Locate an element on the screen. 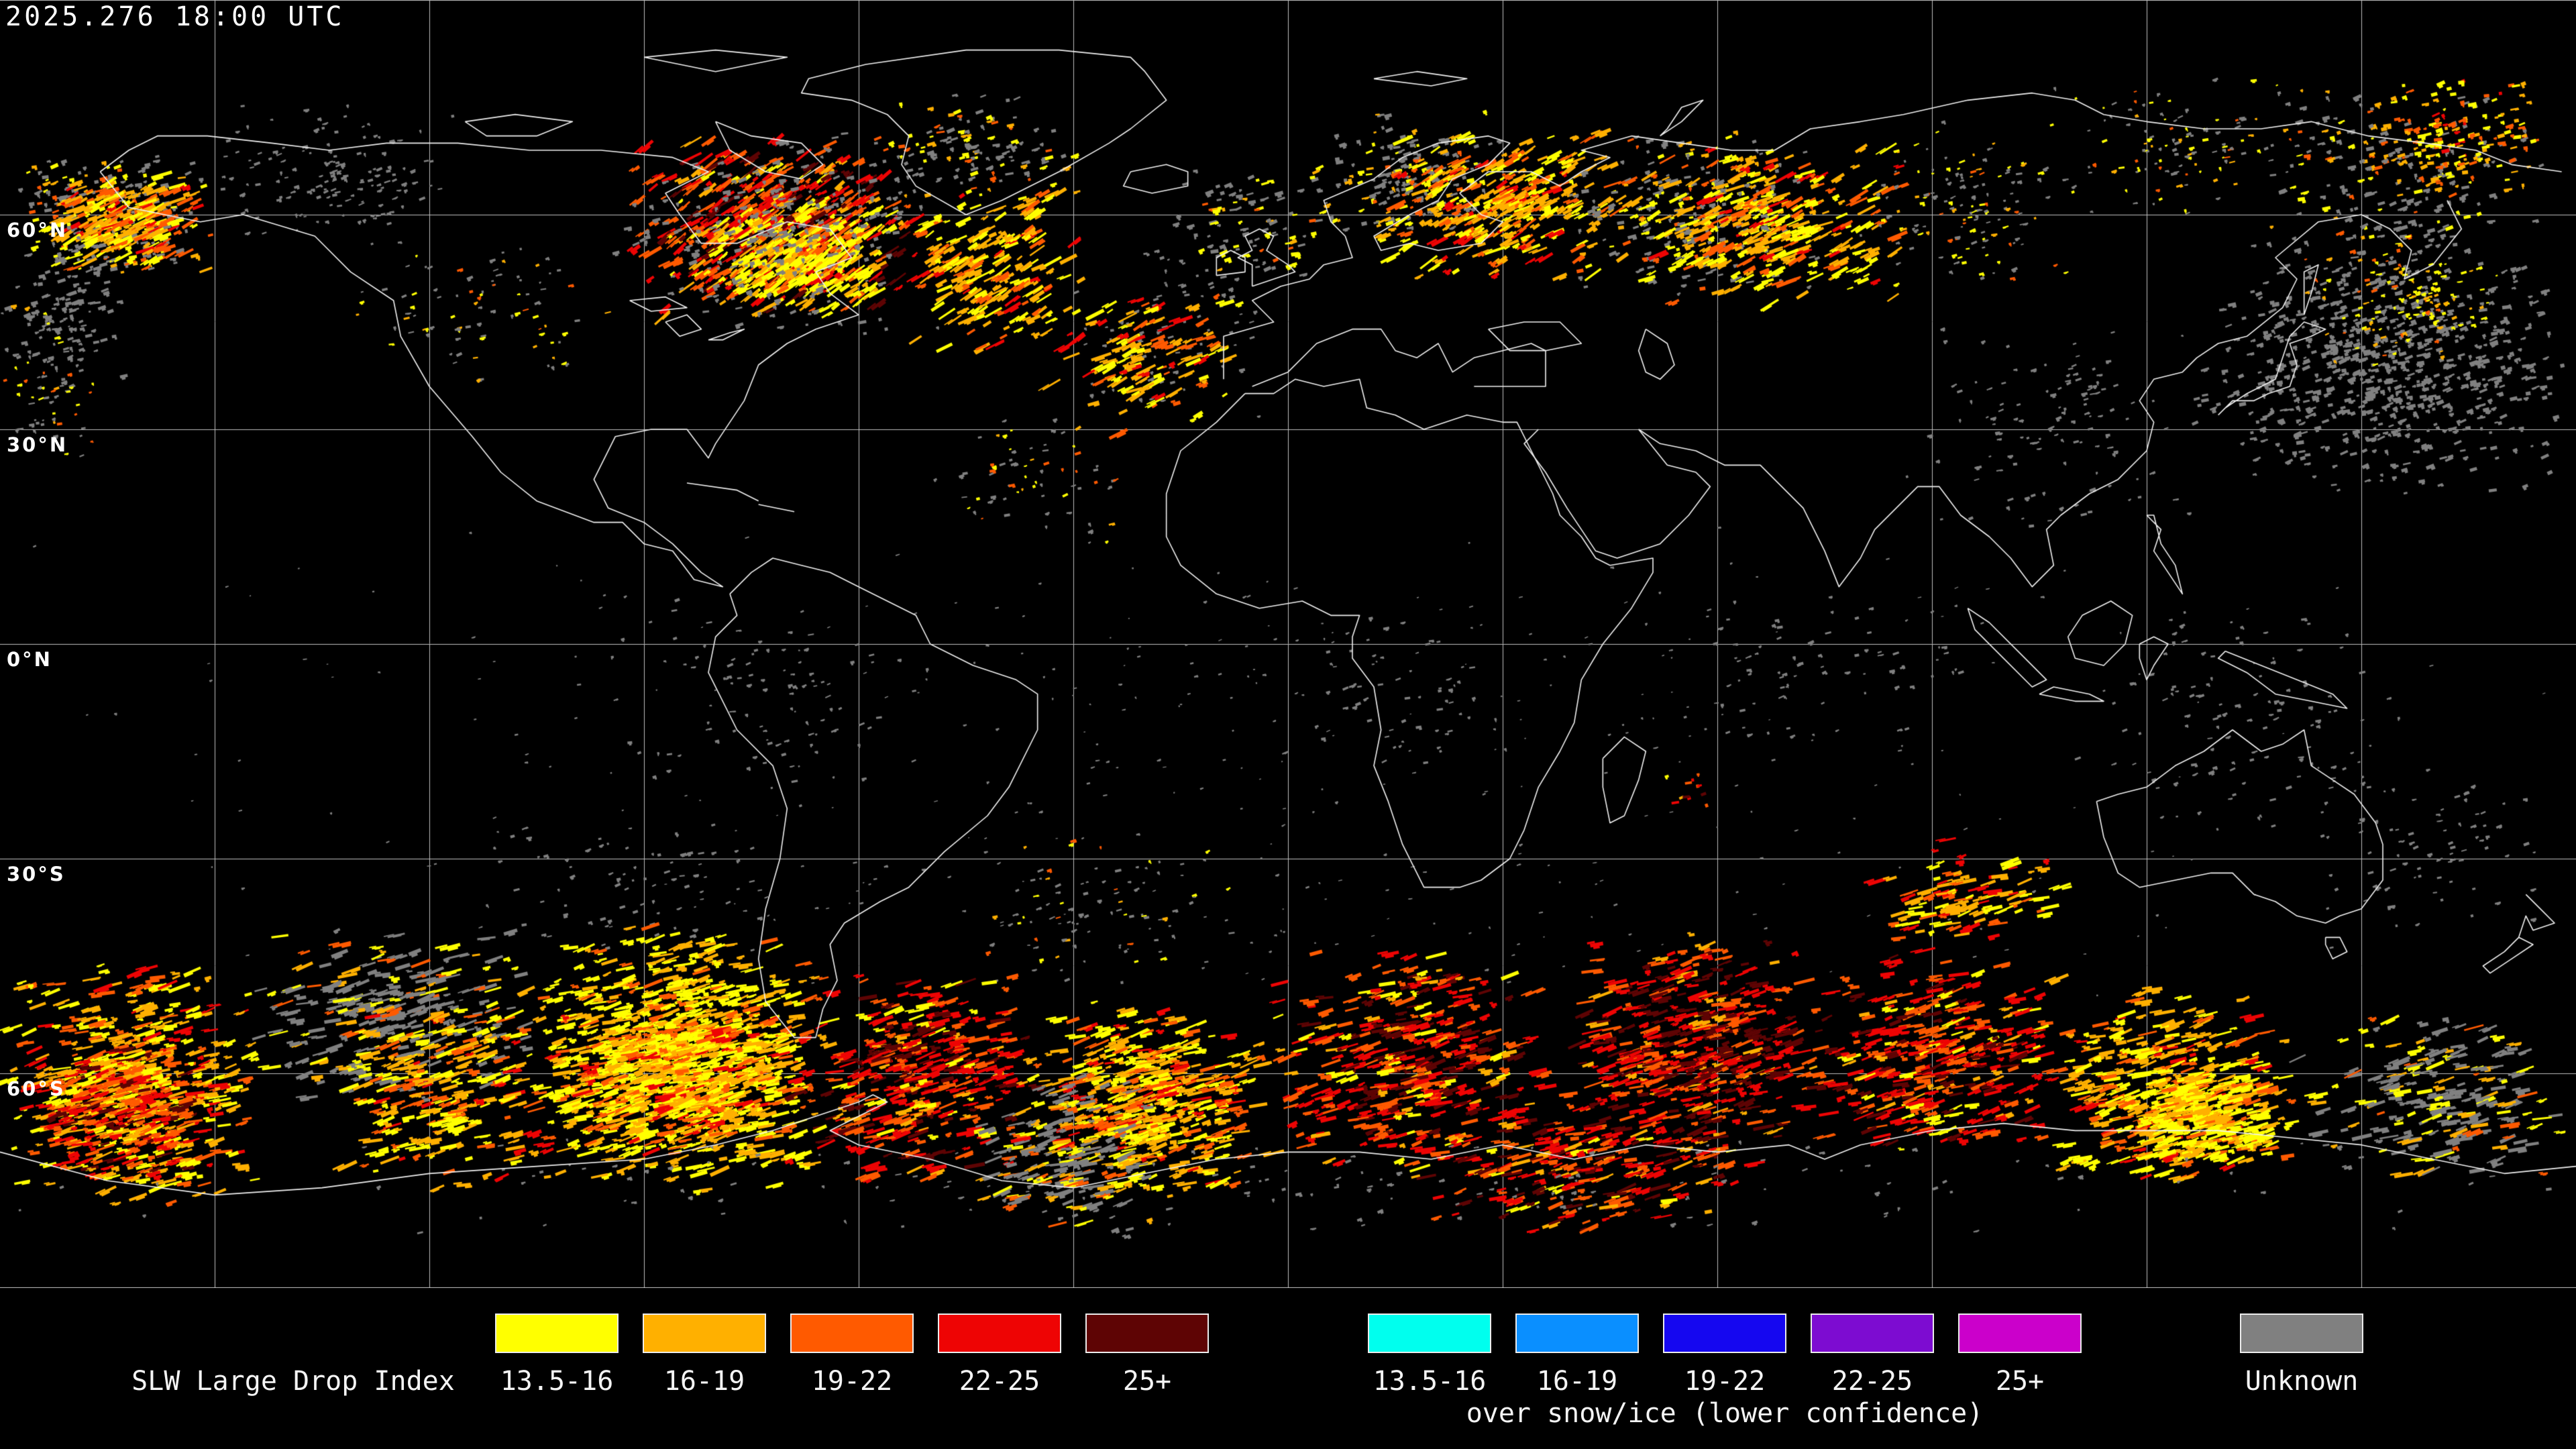 The height and width of the screenshot is (1449, 2576). lat-label-0N: 0°N is located at coordinates (29, 659).